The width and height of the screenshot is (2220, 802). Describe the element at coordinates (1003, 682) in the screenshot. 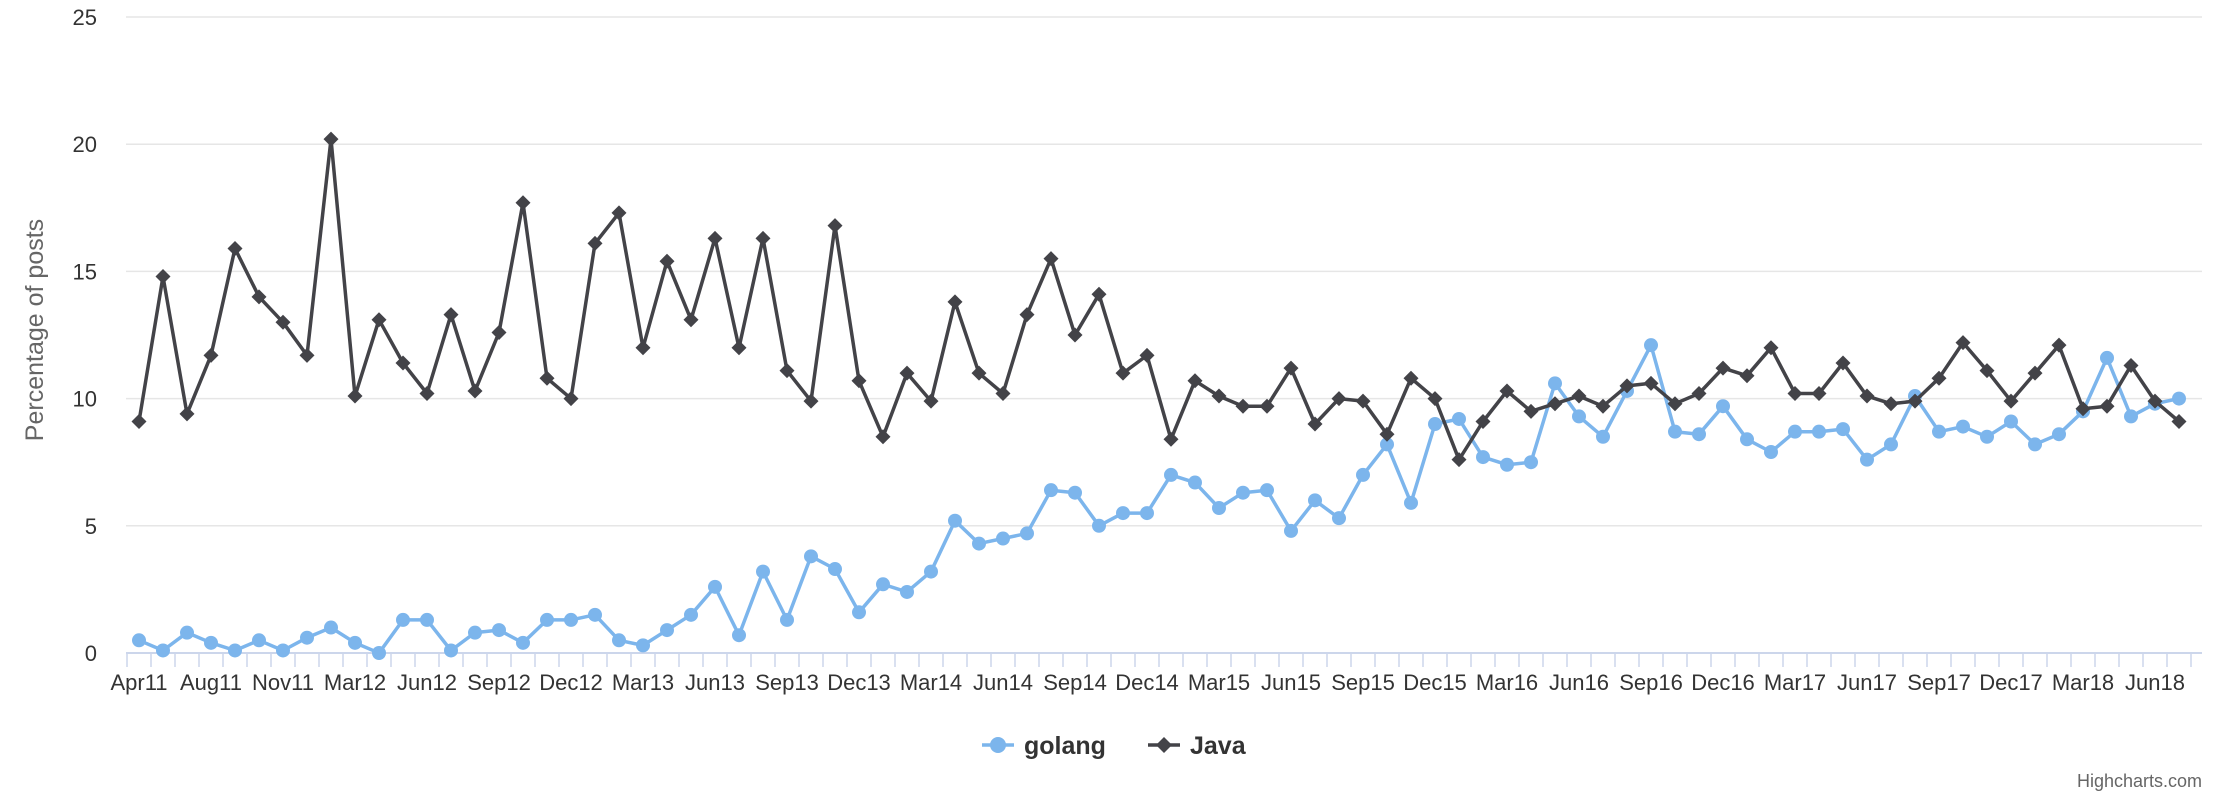

I see `x-tick-label: Jun14` at that location.